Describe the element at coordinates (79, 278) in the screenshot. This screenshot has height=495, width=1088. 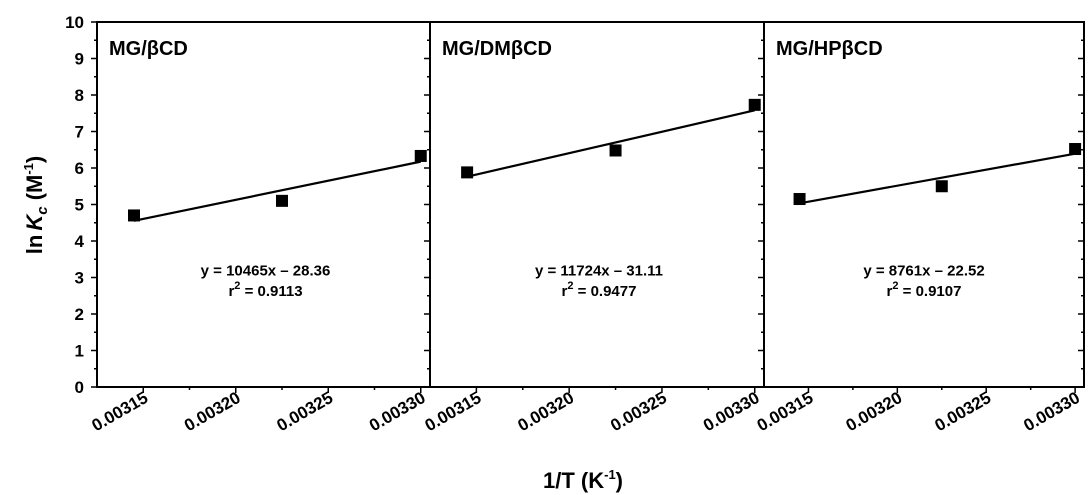
I see `y-tick-label: 3` at that location.